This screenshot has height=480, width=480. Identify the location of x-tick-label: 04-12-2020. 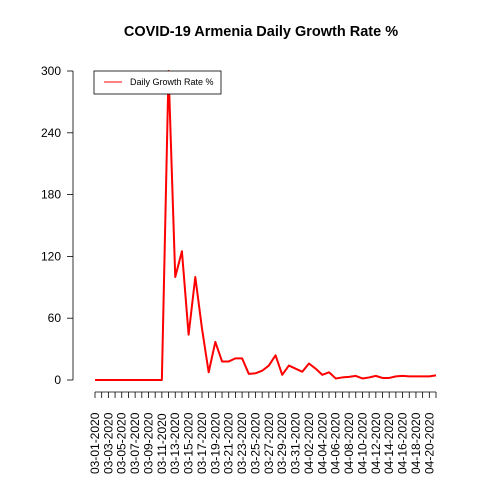
(376, 443).